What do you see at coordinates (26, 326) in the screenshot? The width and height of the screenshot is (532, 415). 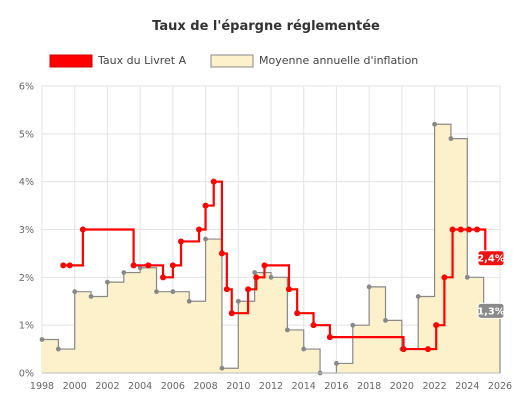 I see `y-tick-label: 1%` at bounding box center [26, 326].